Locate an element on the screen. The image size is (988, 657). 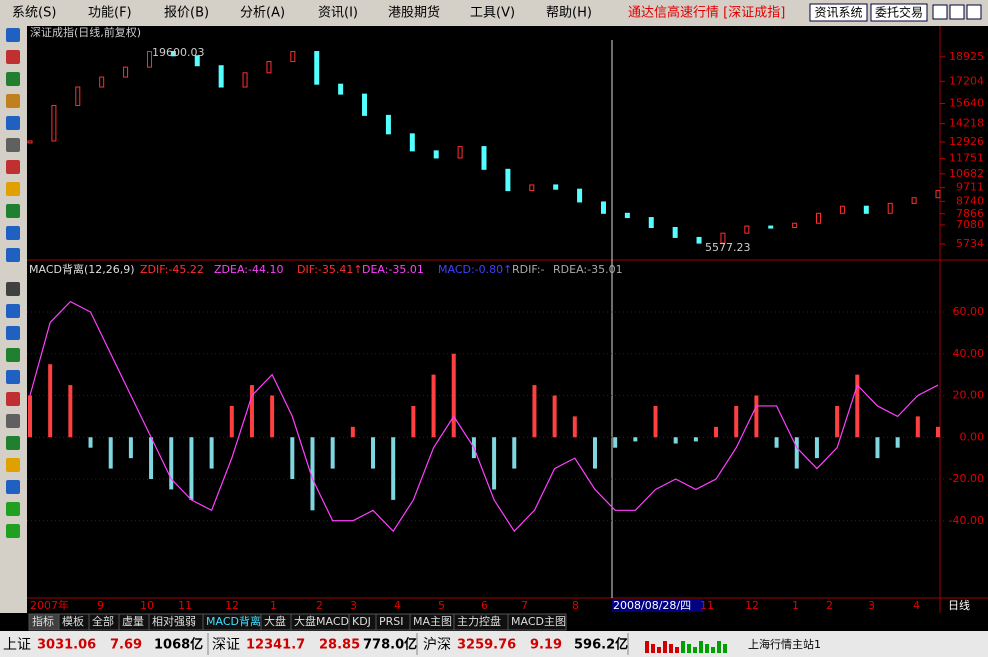
tab-label: 指标 is located at coordinates (43, 621).